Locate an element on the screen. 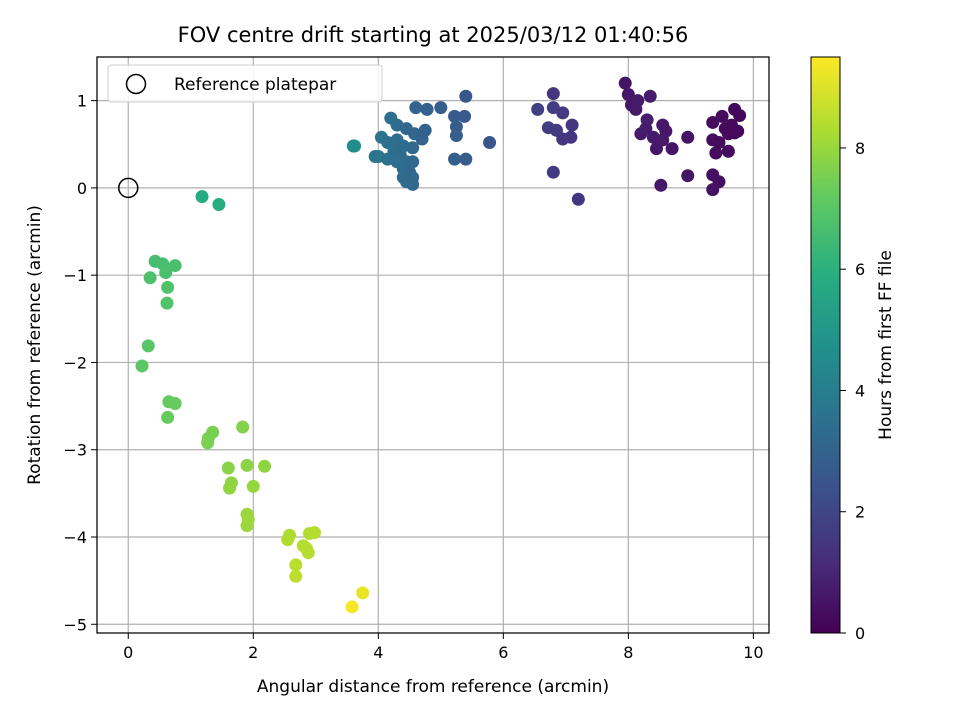 This screenshot has height=724, width=960. x-axis-label: Angular distance from reference (arcmin) is located at coordinates (433, 687).